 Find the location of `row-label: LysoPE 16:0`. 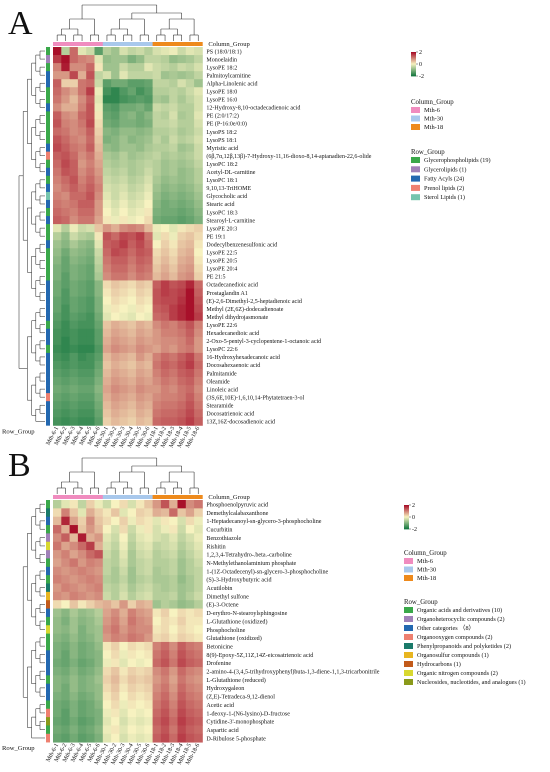

row-label: LysoPE 16:0 is located at coordinates (221, 101).